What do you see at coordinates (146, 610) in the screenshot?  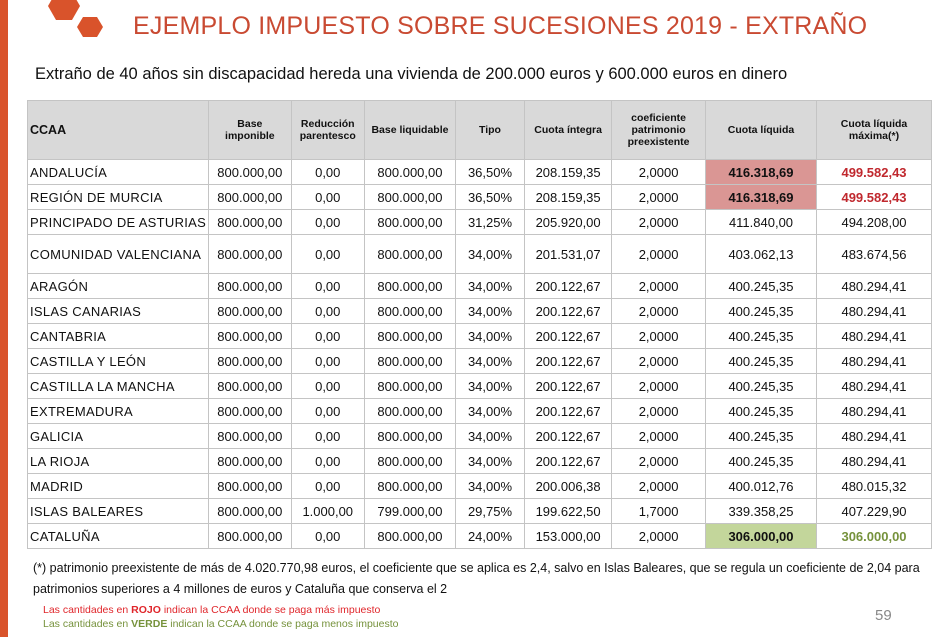 I see `legend-key: ROJO` at bounding box center [146, 610].